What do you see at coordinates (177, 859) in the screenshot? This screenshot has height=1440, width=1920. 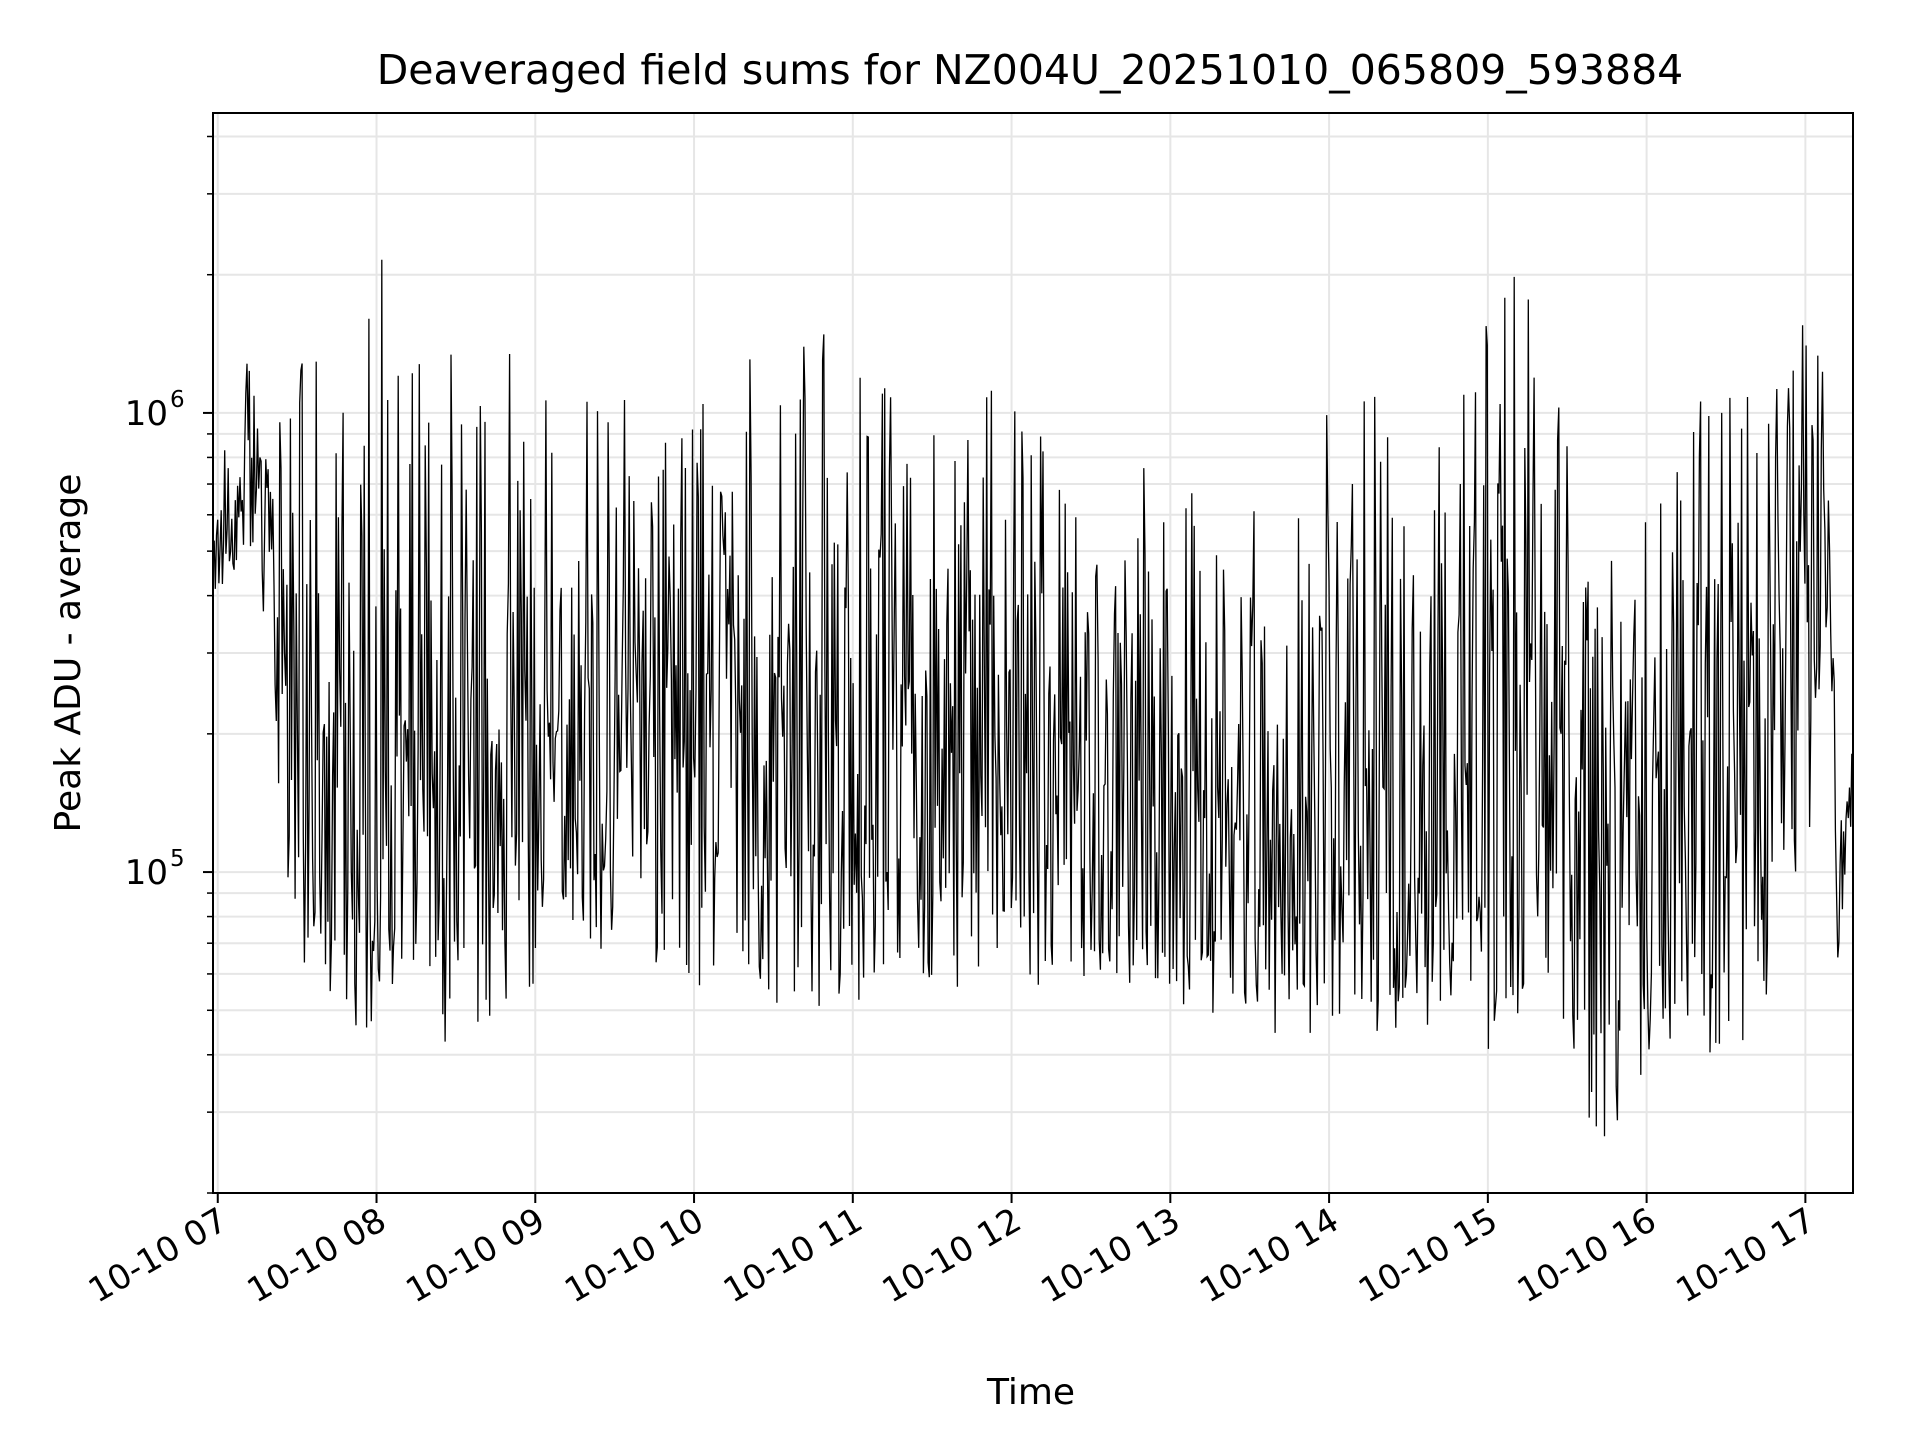 I see `y-tick-label-exponent: 5` at bounding box center [177, 859].